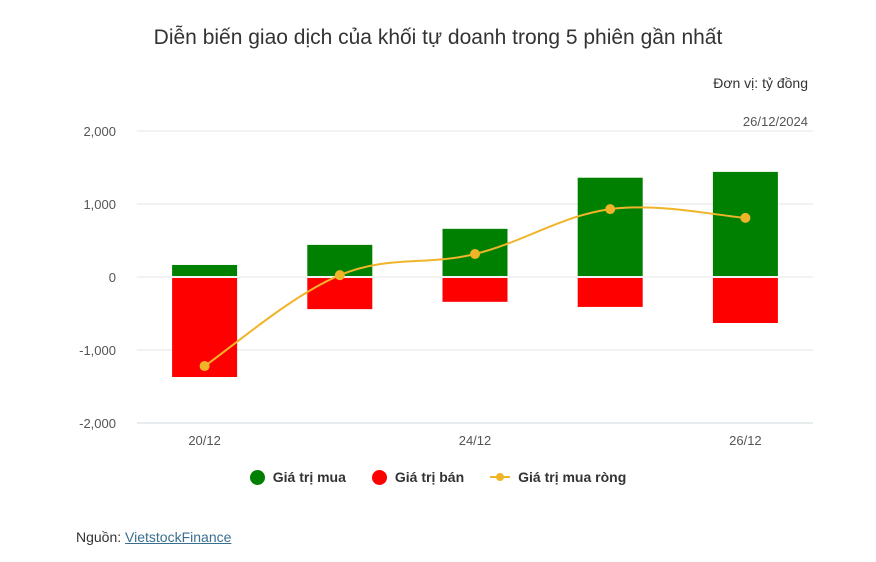 The height and width of the screenshot is (562, 876). Describe the element at coordinates (572, 477) in the screenshot. I see `legend-label-net: Giá trị mua ròng` at that location.